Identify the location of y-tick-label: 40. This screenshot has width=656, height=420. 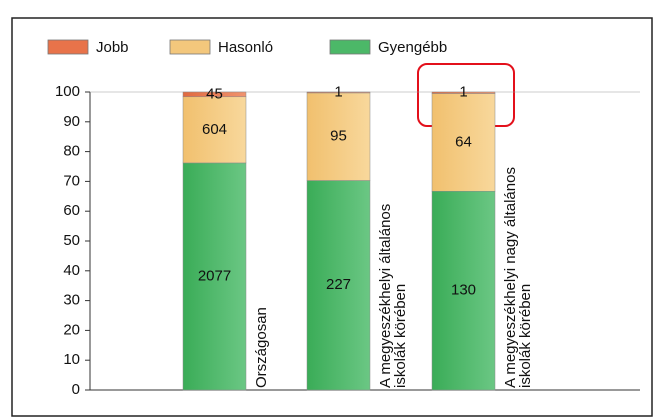
(71, 270).